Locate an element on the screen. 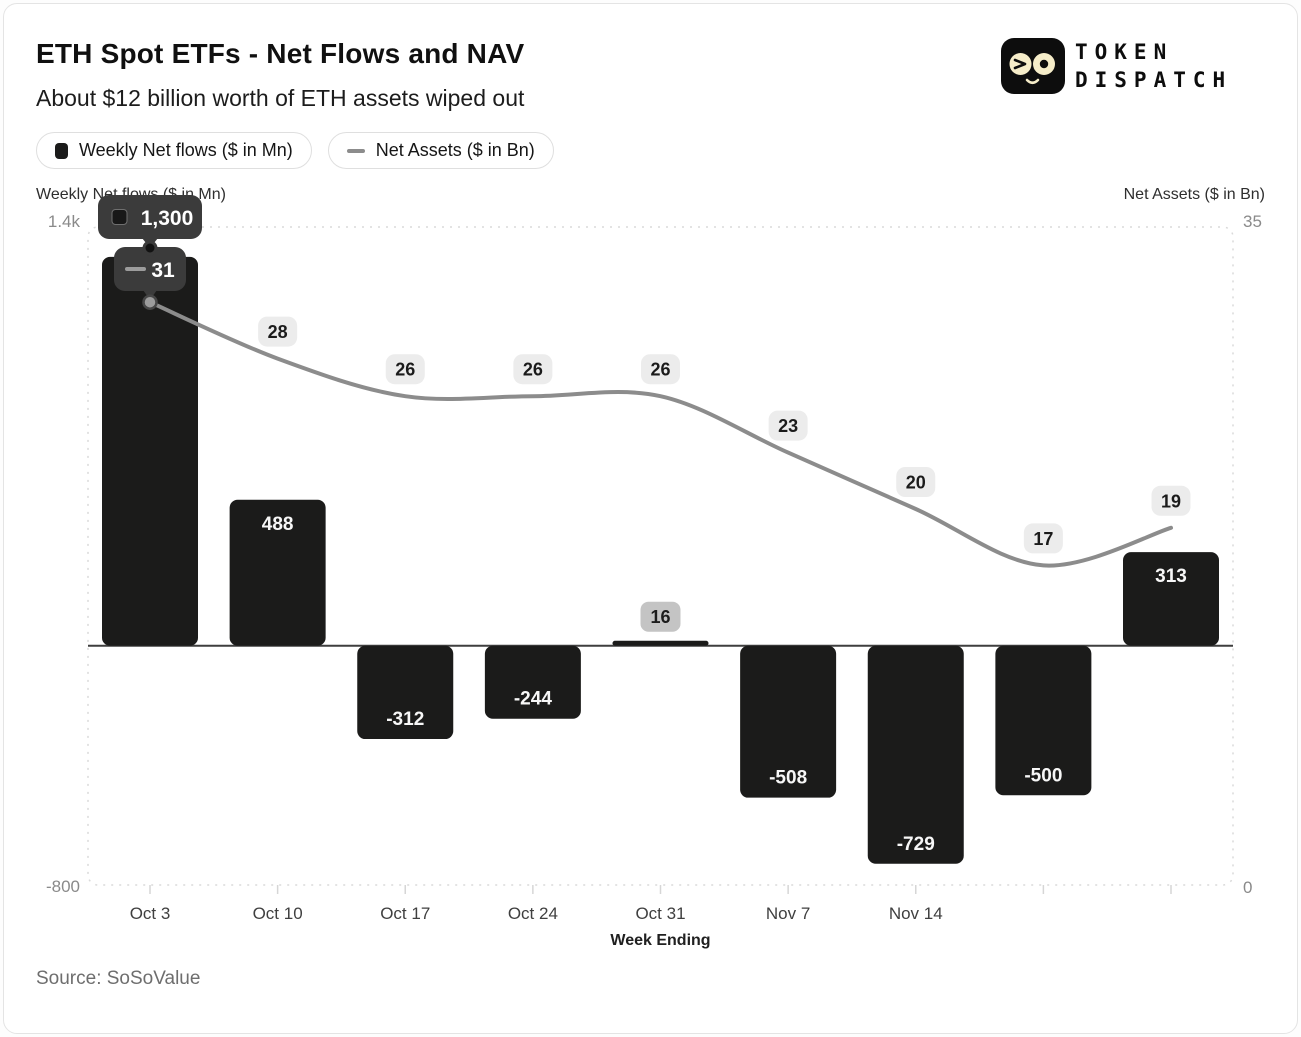 This screenshot has height=1037, width=1301. bar-label-pill is located at coordinates (660, 616).